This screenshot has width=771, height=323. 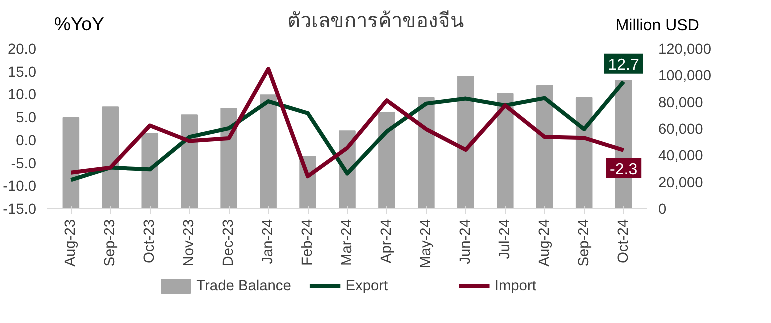 What do you see at coordinates (681, 103) in the screenshot?
I see `y2-tick-label: 80,000` at bounding box center [681, 103].